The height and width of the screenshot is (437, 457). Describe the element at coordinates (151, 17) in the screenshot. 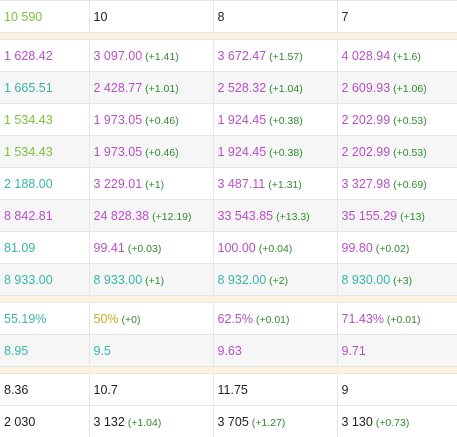

I see `table-cell: 10` at that location.